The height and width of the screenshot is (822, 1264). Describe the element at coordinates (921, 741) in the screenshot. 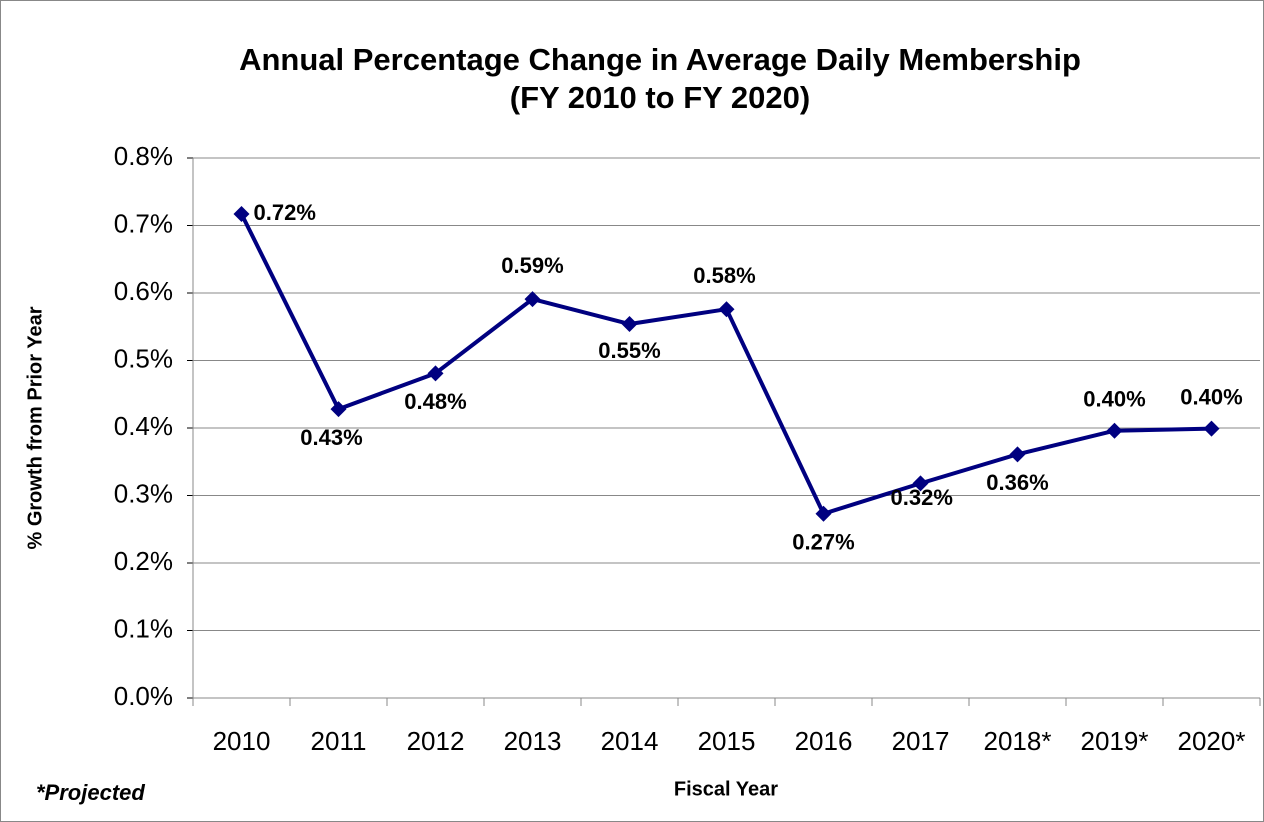

I see `x-tick-label: 2017` at that location.